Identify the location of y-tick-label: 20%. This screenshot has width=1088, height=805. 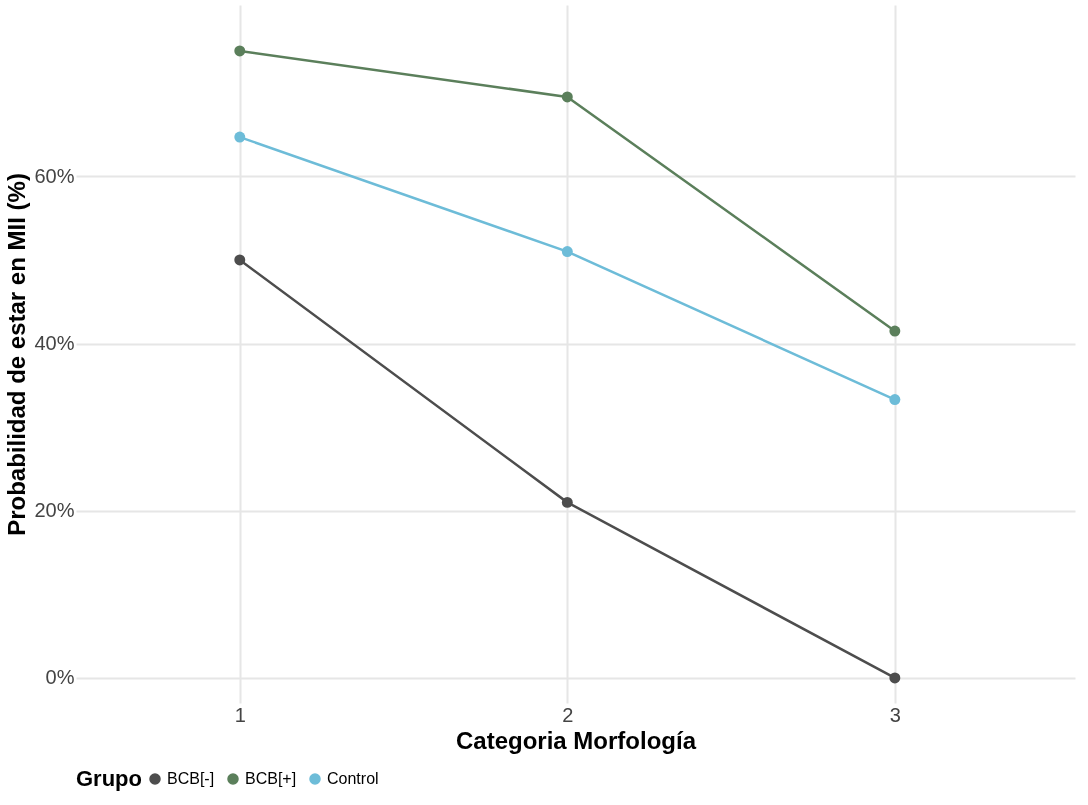
(54, 510).